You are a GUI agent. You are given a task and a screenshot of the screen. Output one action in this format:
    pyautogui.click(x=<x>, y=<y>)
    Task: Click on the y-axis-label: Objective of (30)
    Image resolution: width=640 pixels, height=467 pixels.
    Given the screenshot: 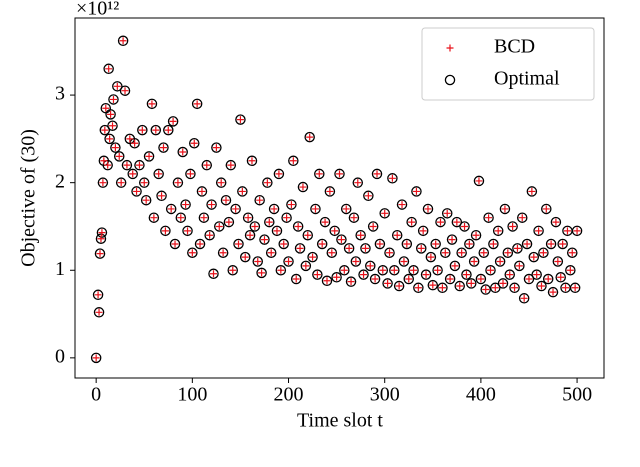 What is the action you would take?
    pyautogui.click(x=29, y=198)
    